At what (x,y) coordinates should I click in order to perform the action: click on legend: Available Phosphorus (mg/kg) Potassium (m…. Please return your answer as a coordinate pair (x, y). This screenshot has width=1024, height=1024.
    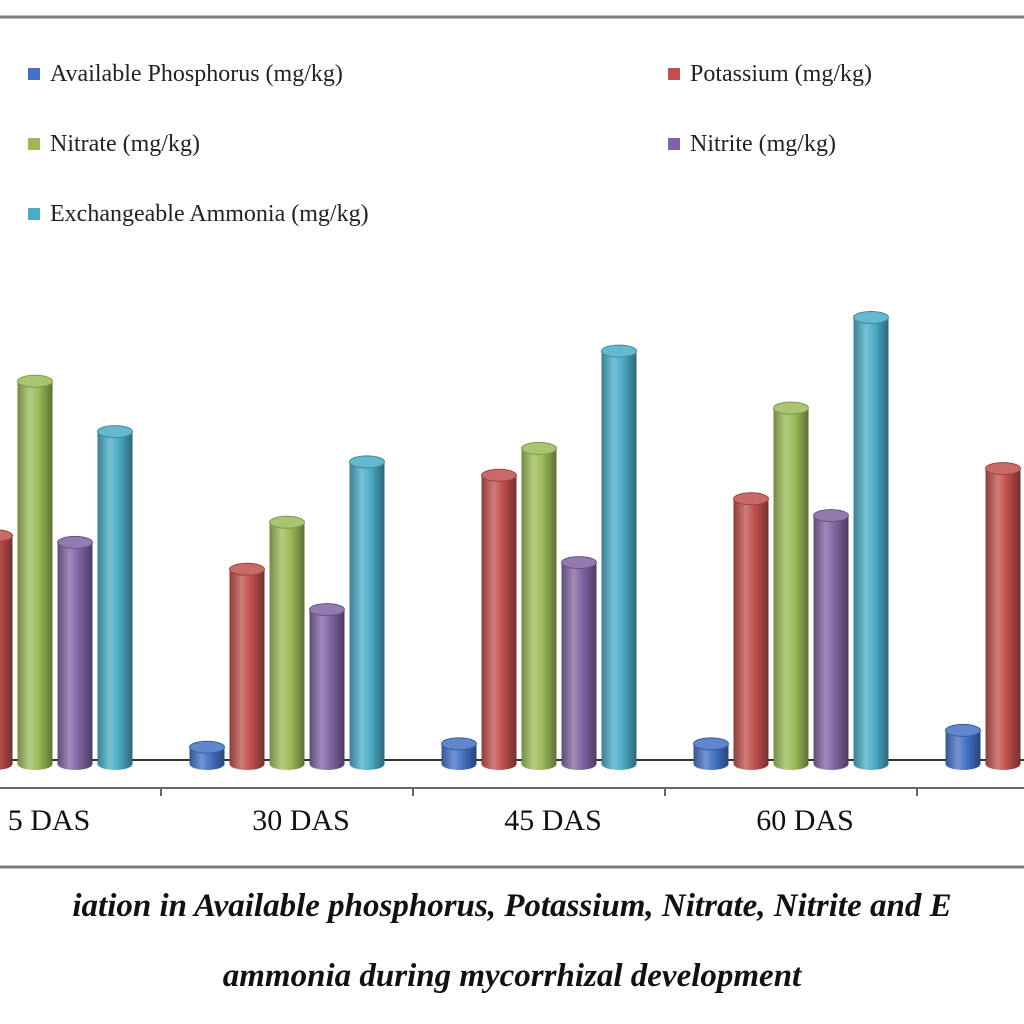
    Looking at the image, I should click on (450, 144).